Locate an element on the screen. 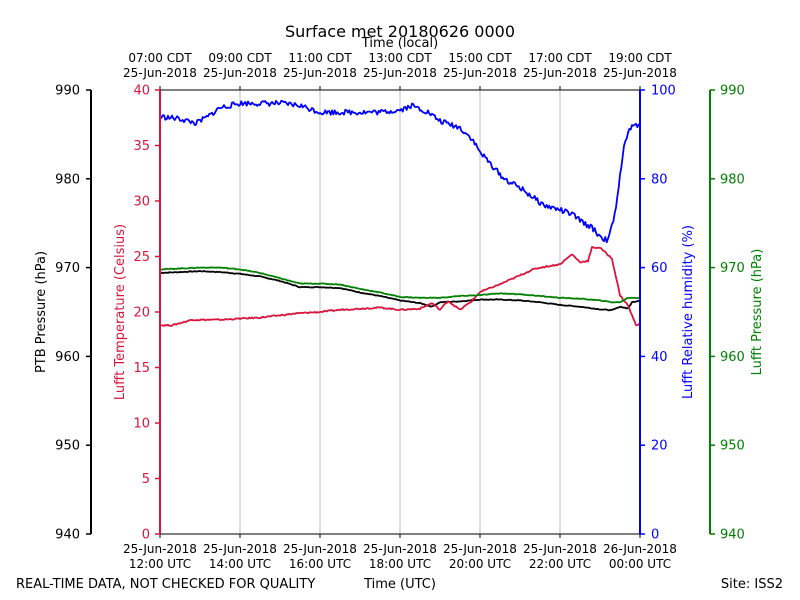  footer-time-label: Time (UTC) is located at coordinates (399, 584).